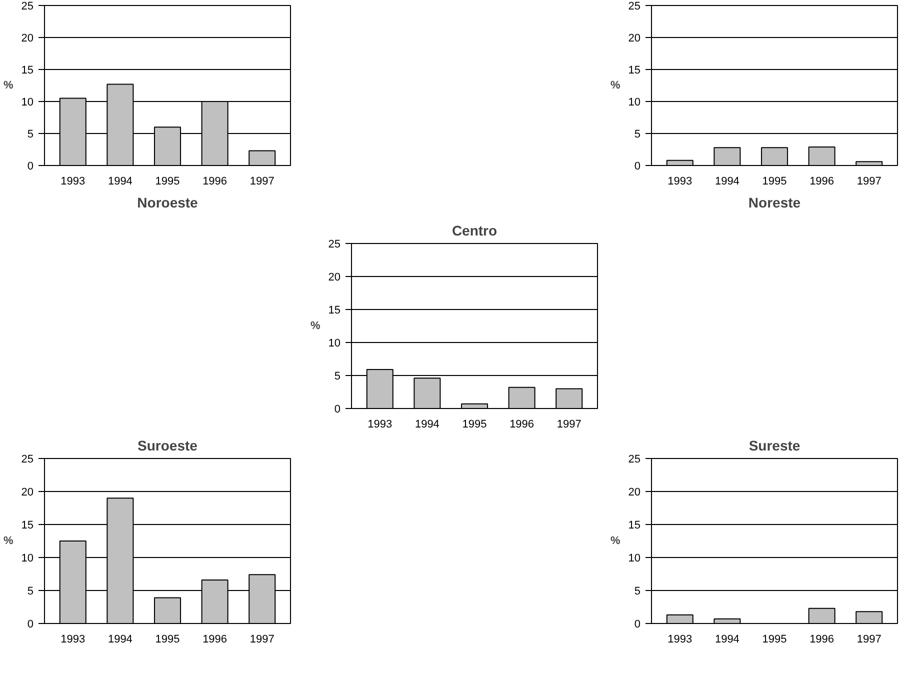 The height and width of the screenshot is (677, 922). I want to click on chart-title: Sureste, so click(774, 446).